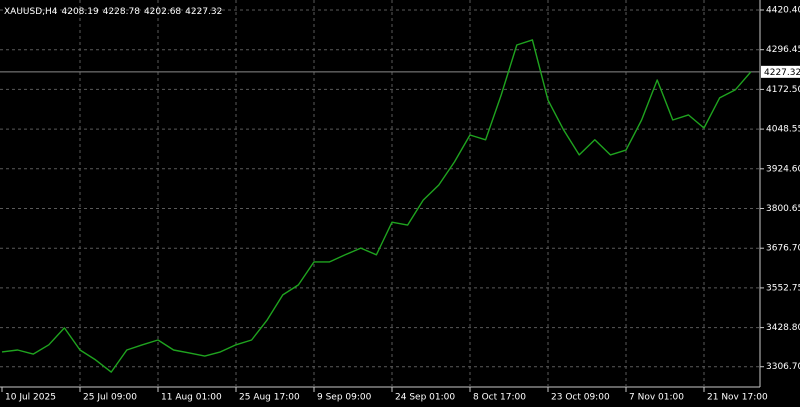 The width and height of the screenshot is (800, 407). I want to click on last-price-box, so click(780, 71).